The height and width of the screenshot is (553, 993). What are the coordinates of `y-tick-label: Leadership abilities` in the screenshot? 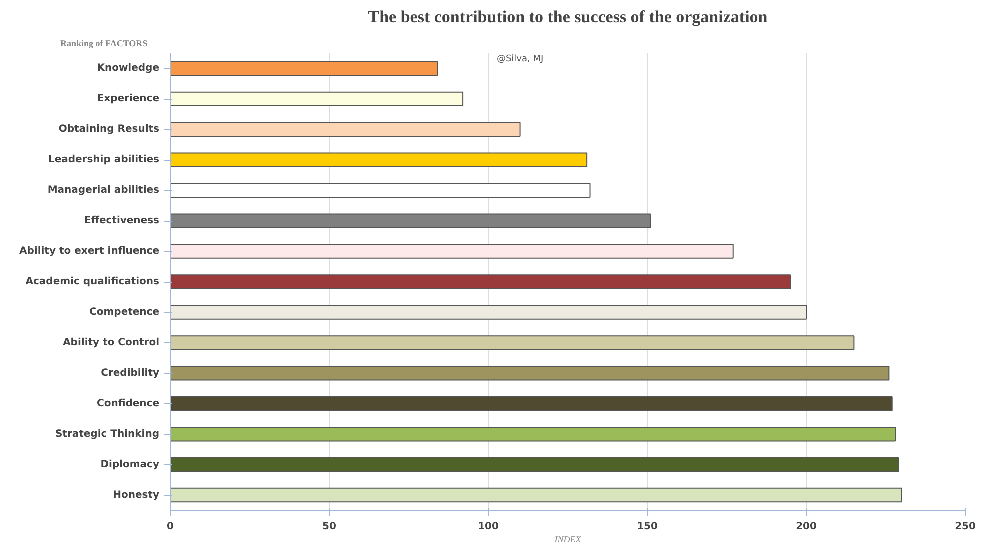 It's located at (104, 160).